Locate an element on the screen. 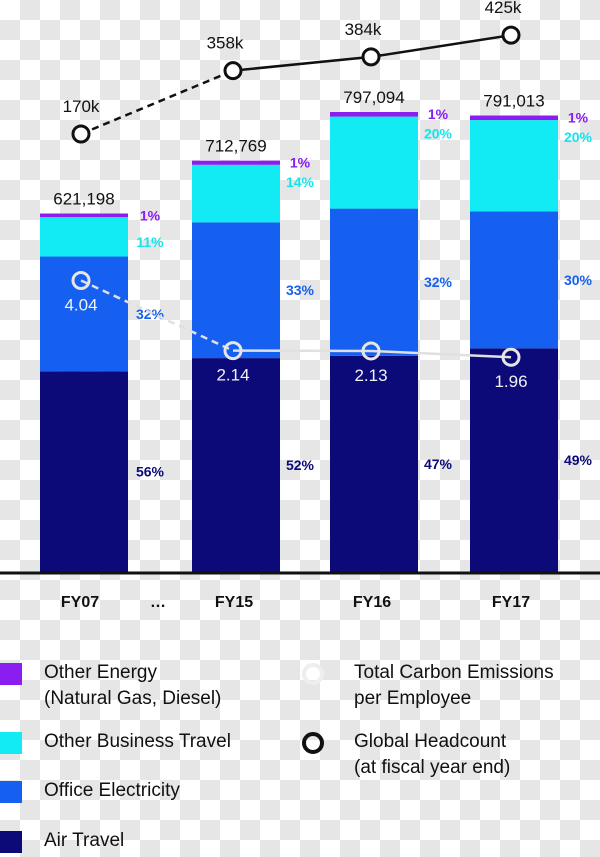 The image size is (600, 857). bar-other-energy-fy16 is located at coordinates (374, 114).